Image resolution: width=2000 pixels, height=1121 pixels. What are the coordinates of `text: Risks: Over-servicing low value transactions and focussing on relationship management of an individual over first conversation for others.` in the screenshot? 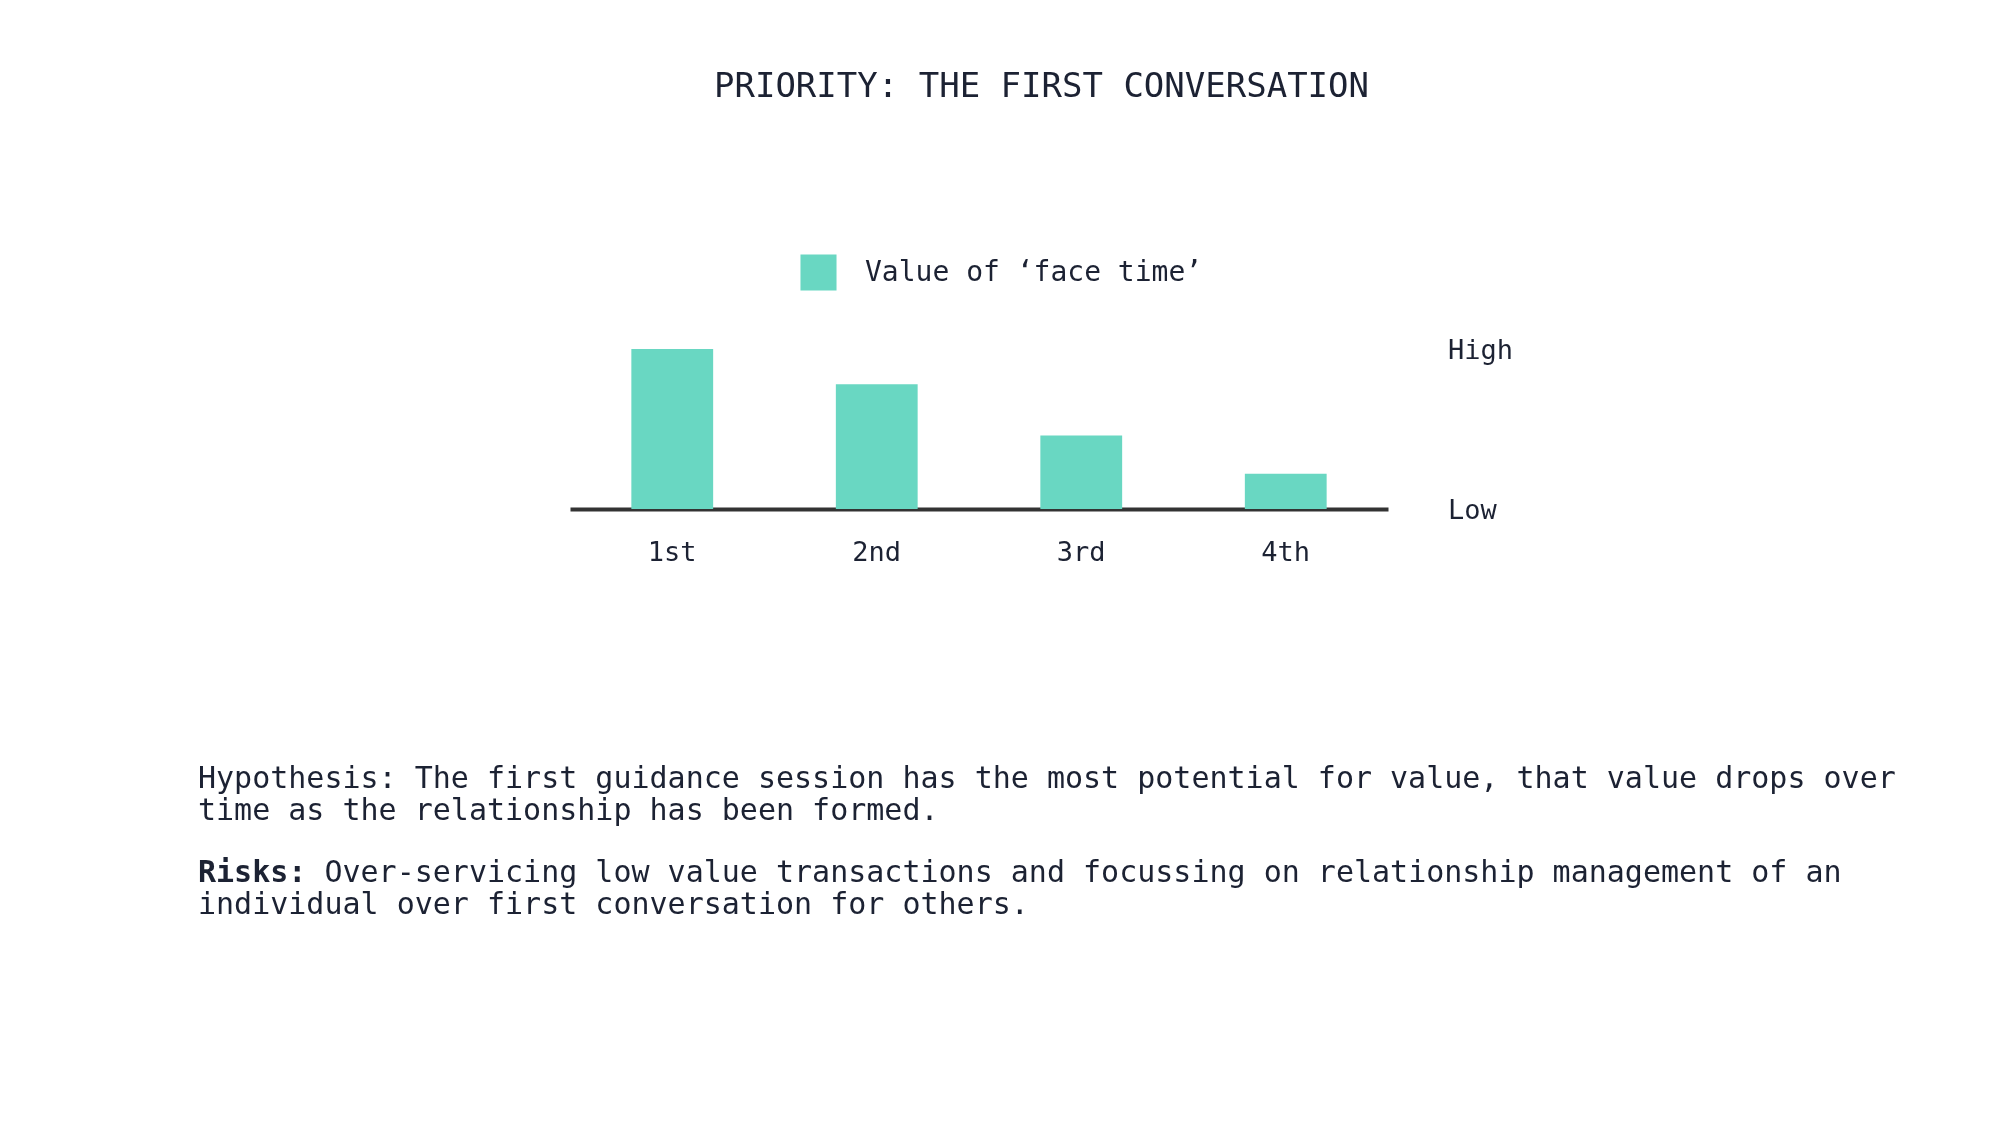 It's located at (1020, 887).